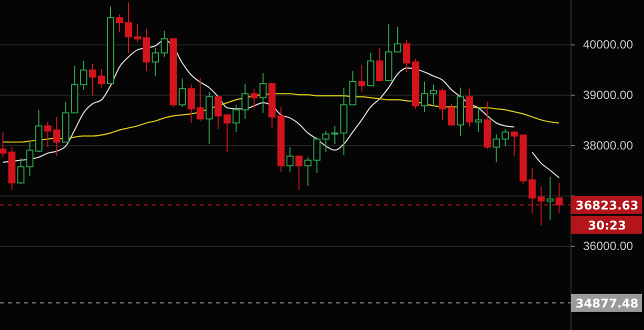  What do you see at coordinates (608, 145) in the screenshot?
I see `y-tick-label: 38000.00` at bounding box center [608, 145].